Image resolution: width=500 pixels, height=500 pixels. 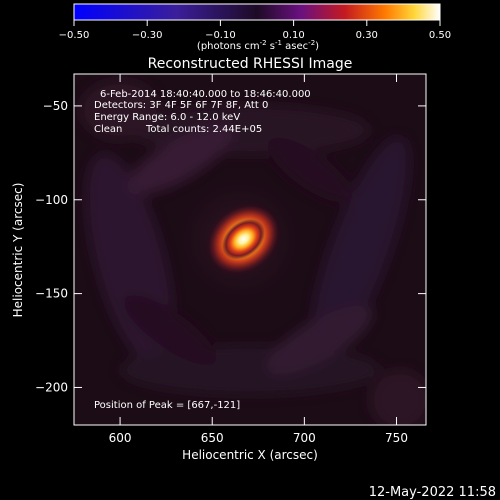 What do you see at coordinates (432, 492) in the screenshot?
I see `timestamp: 12-May-2022 11:58` at bounding box center [432, 492].